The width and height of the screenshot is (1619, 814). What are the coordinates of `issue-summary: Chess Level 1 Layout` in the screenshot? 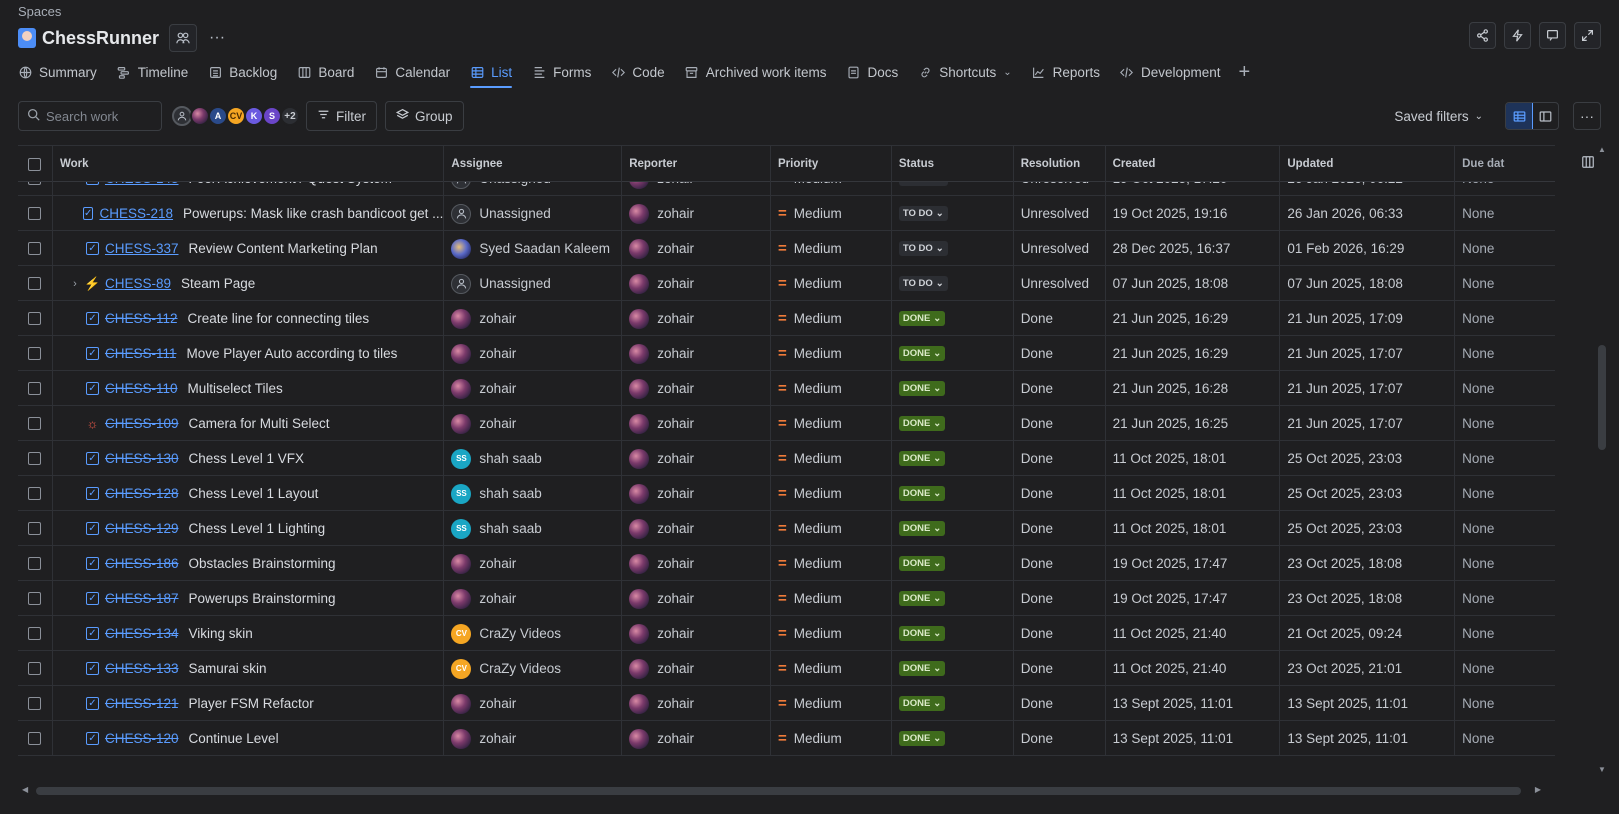 It's located at (253, 493).